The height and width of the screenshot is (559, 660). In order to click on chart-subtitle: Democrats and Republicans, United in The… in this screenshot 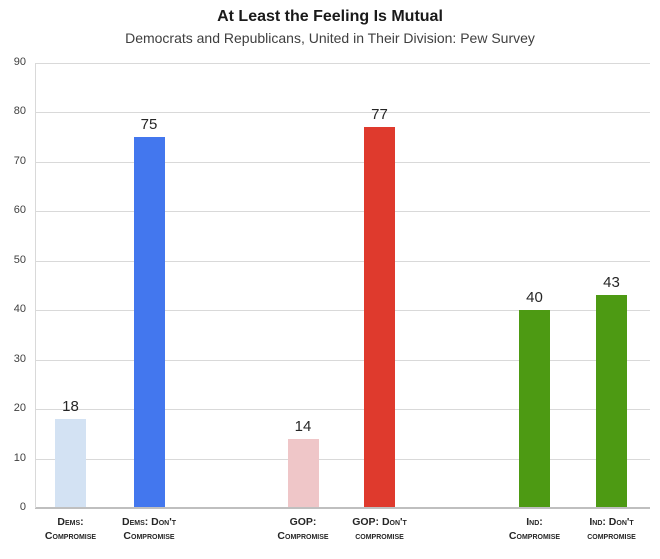, I will do `click(330, 38)`.